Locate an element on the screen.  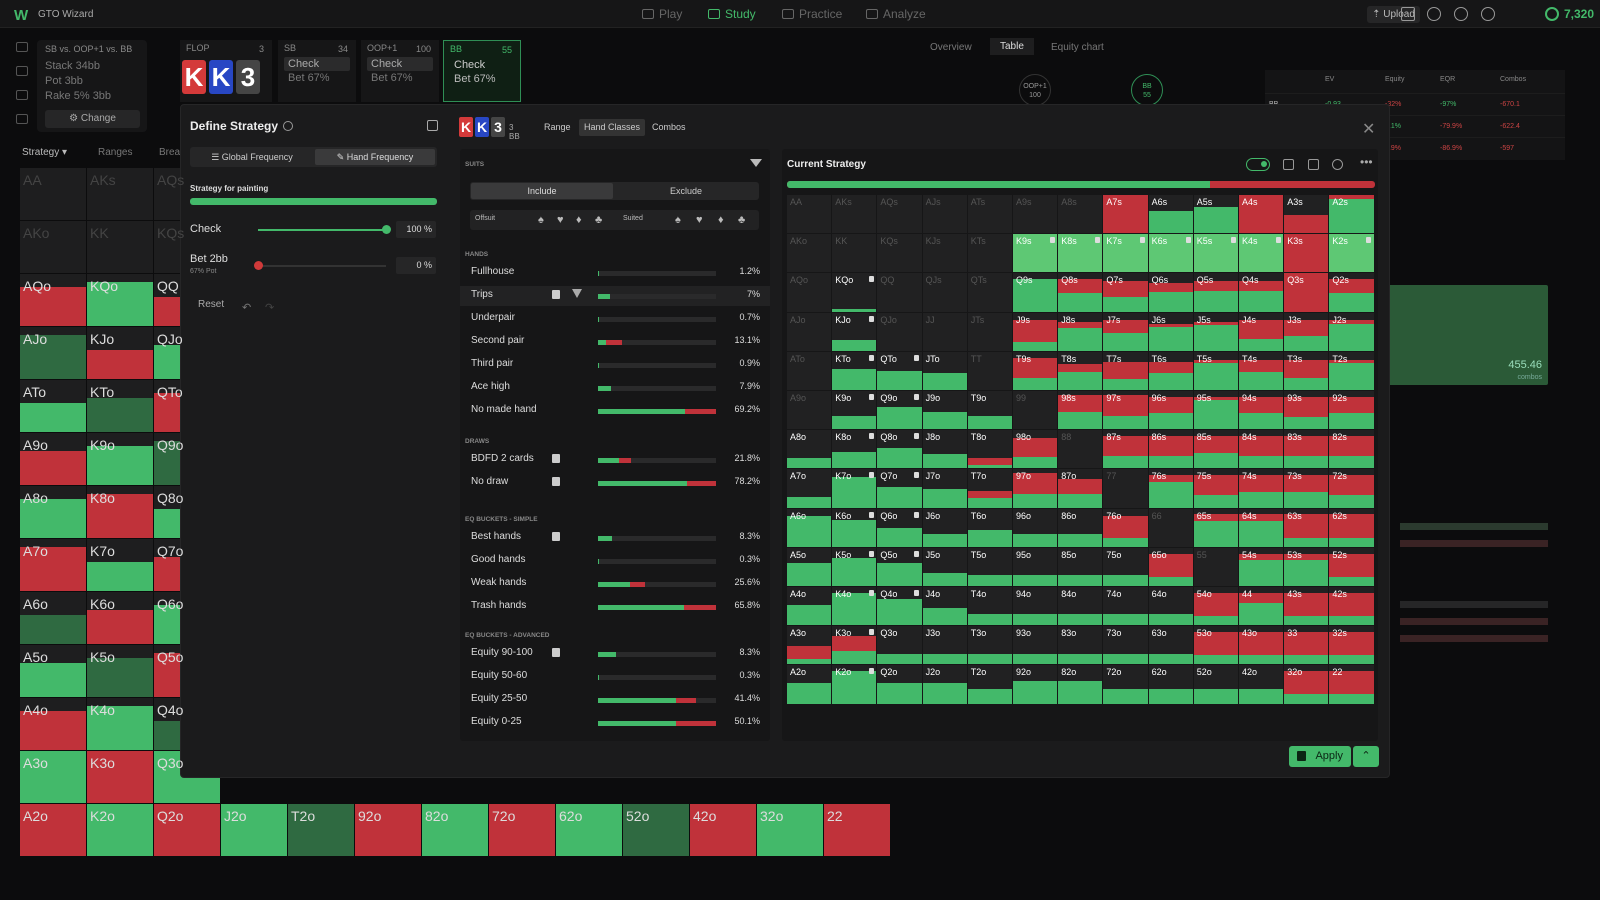
bg-hand-cell: 42o is located at coordinates (723, 830).